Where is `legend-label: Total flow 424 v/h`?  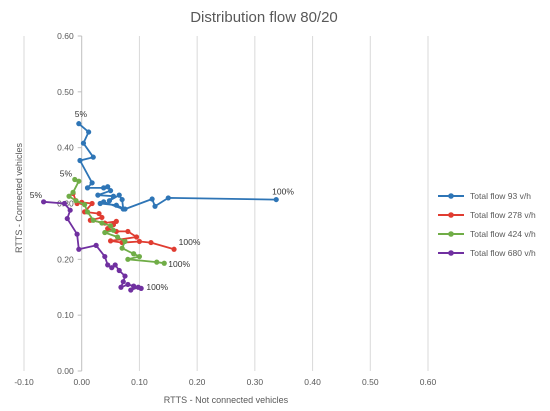
legend-label: Total flow 424 v/h is located at coordinates (503, 234).